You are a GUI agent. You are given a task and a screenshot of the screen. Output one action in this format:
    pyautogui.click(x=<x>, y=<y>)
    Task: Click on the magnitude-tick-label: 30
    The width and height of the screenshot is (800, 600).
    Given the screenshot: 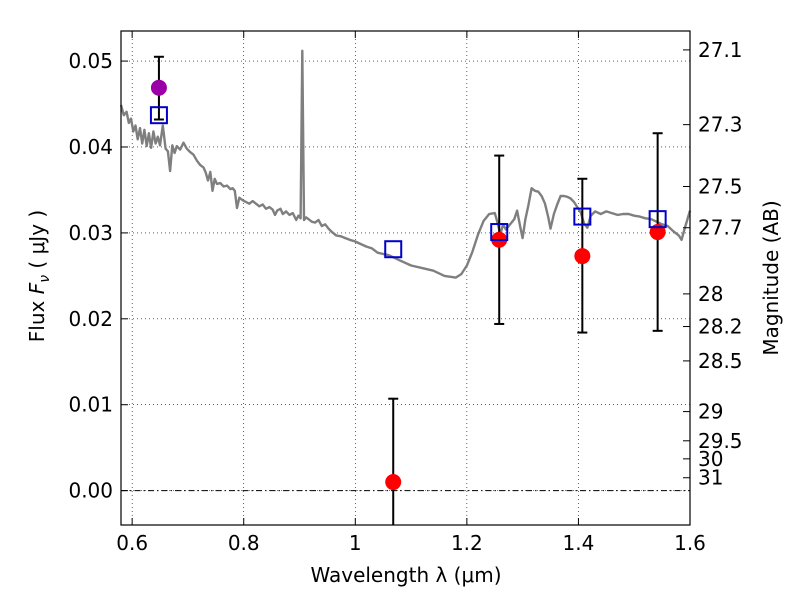 What is the action you would take?
    pyautogui.click(x=710, y=459)
    